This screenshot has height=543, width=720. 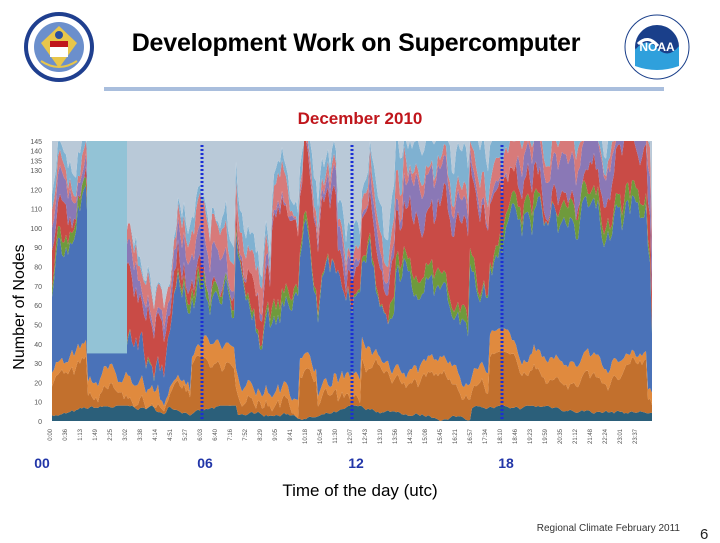 What do you see at coordinates (111, 434) in the screenshot?
I see `x-minor-tick-label: 2:25` at bounding box center [111, 434].